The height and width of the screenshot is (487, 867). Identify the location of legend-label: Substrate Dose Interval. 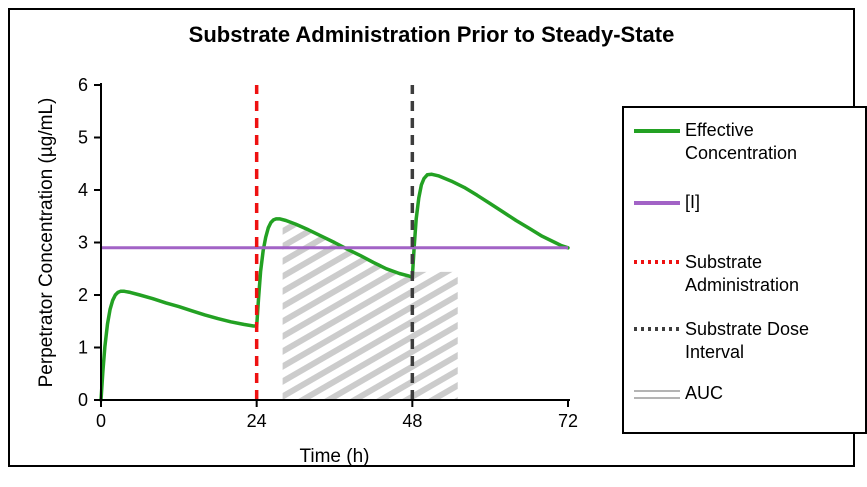
(747, 340).